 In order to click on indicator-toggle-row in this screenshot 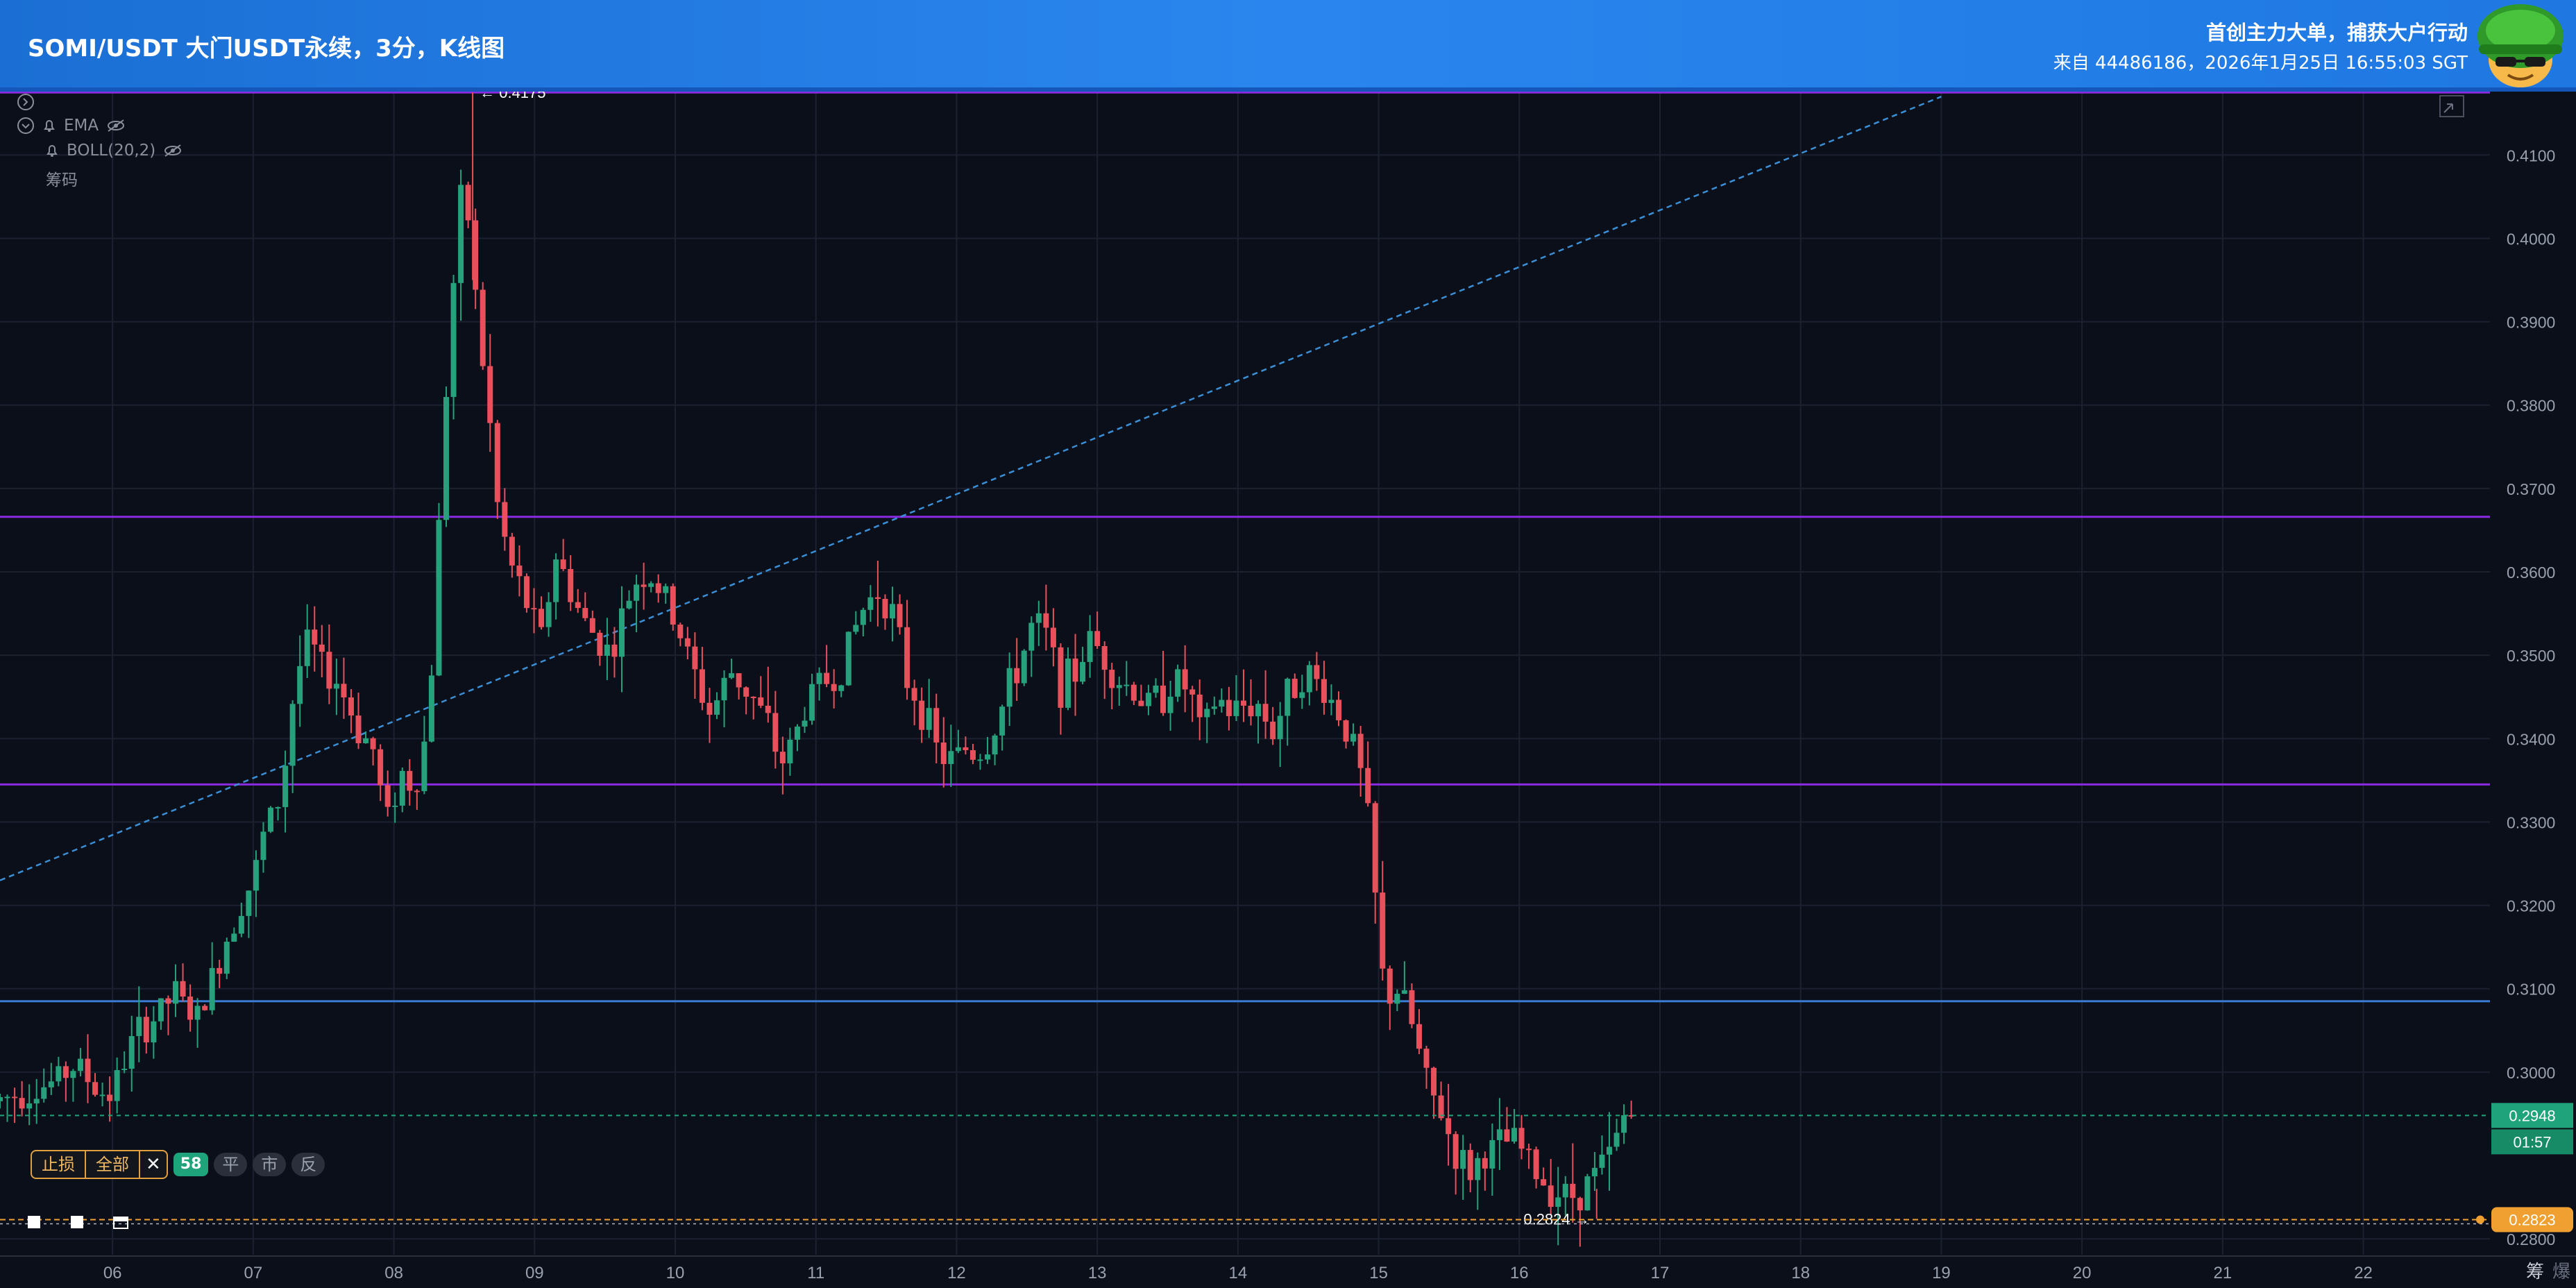, I will do `click(26, 102)`.